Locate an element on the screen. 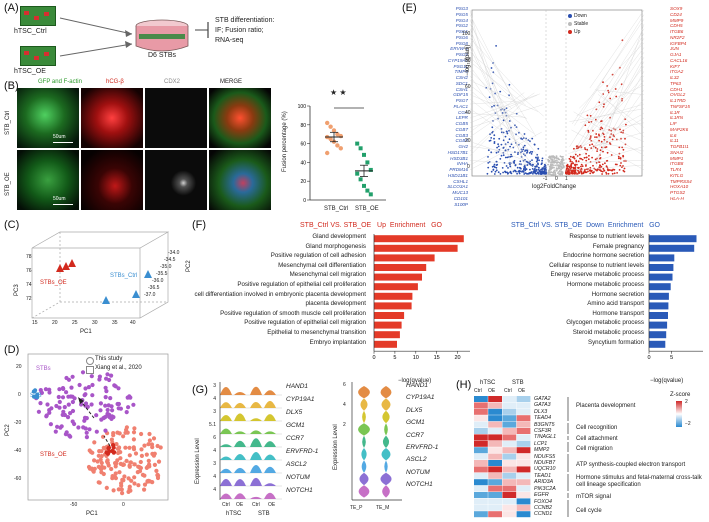 This screenshot has width=709, height=522. go-down-xtick-label: 0 is located at coordinates (648, 358).